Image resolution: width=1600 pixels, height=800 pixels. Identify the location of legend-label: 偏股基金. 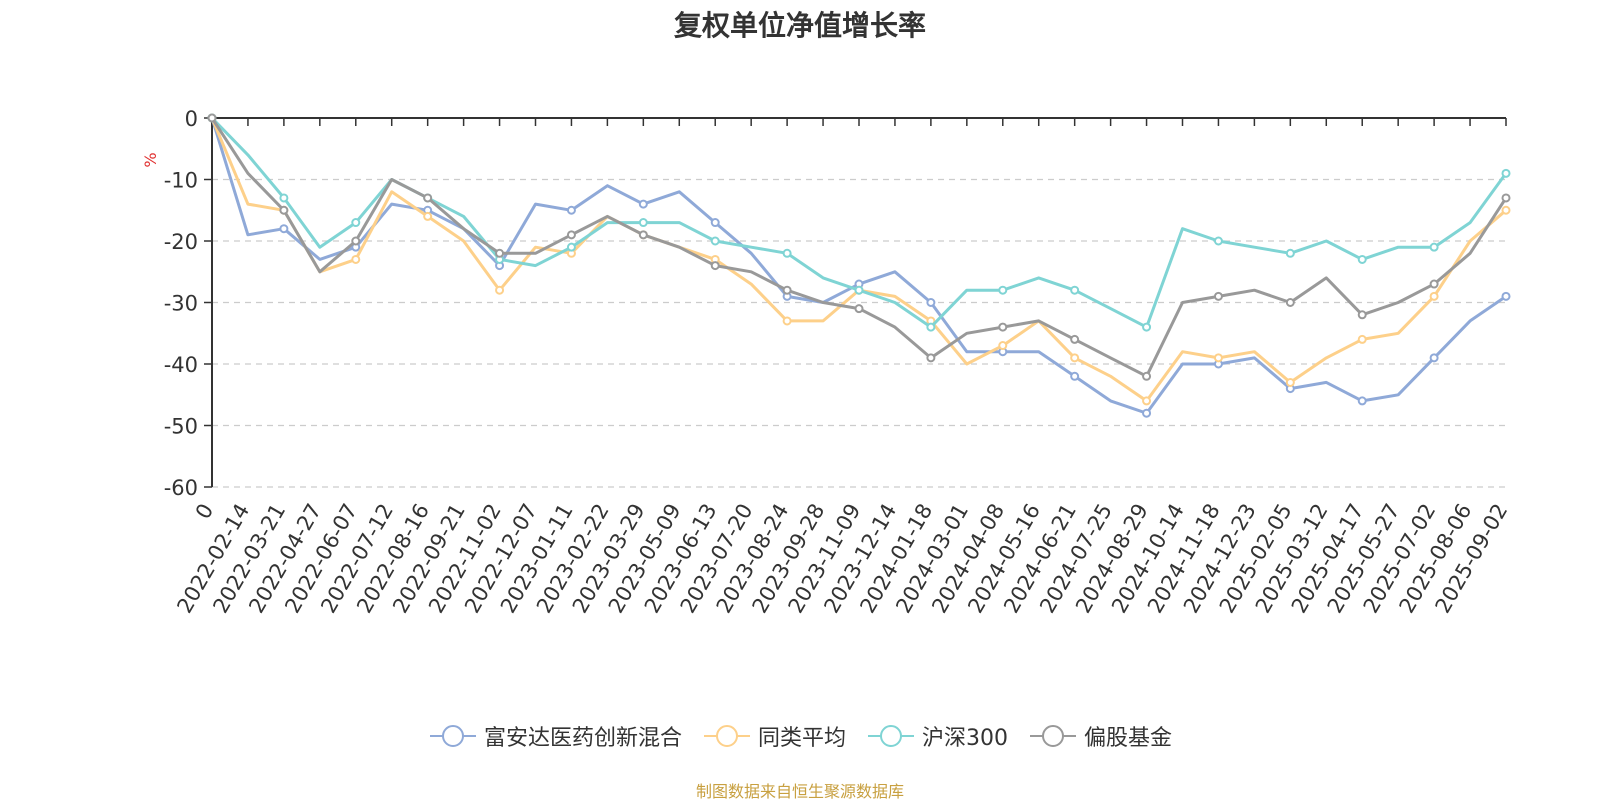
(1128, 738).